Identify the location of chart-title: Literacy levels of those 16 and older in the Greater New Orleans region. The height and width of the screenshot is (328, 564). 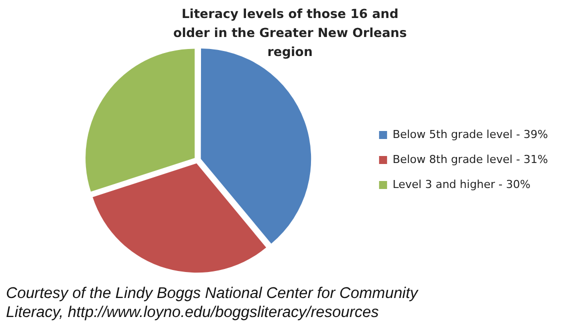
(290, 33).